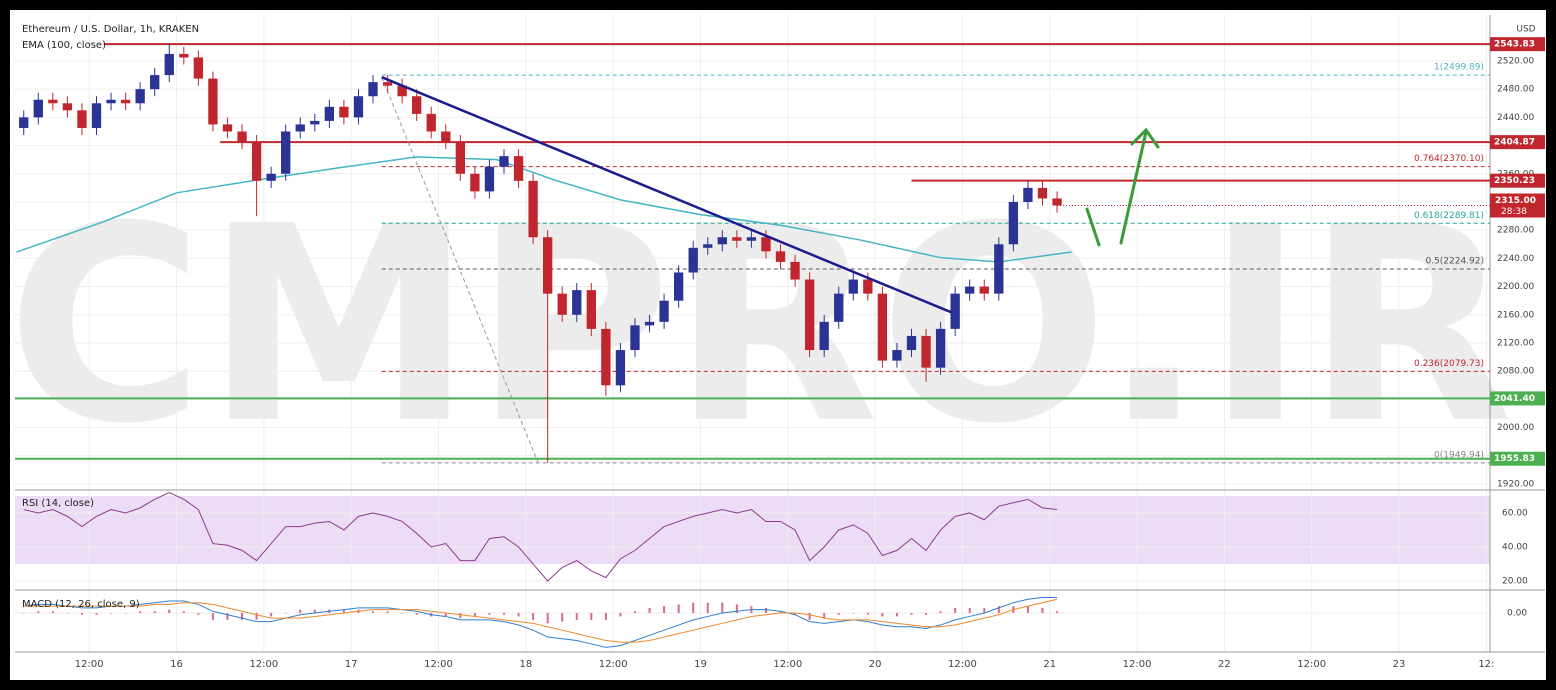 This screenshot has width=1556, height=690. What do you see at coordinates (1517, 205) in the screenshot?
I see `last-price-tag` at bounding box center [1517, 205].